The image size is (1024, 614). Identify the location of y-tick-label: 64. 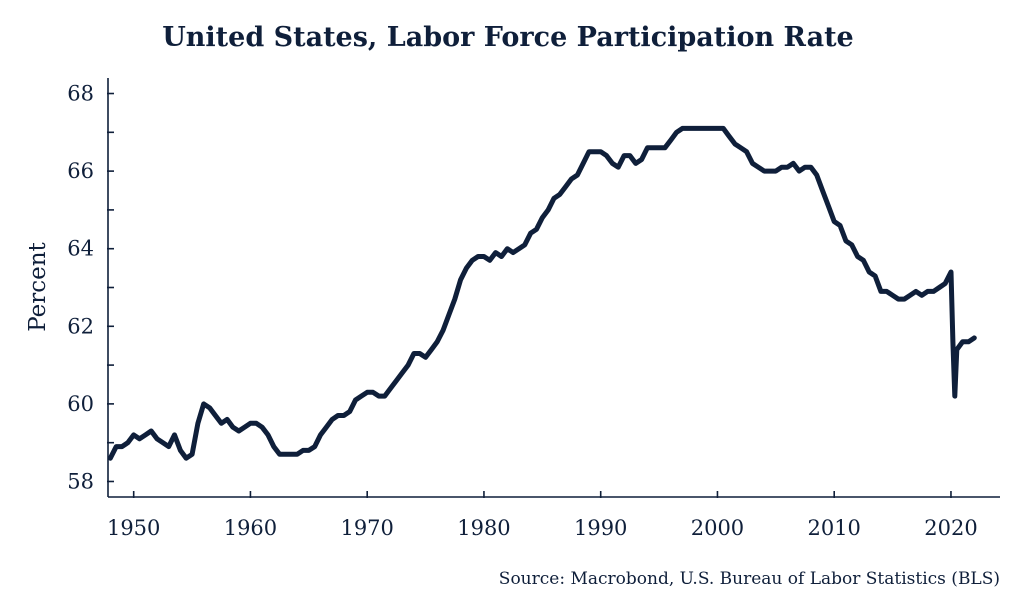
(80, 249).